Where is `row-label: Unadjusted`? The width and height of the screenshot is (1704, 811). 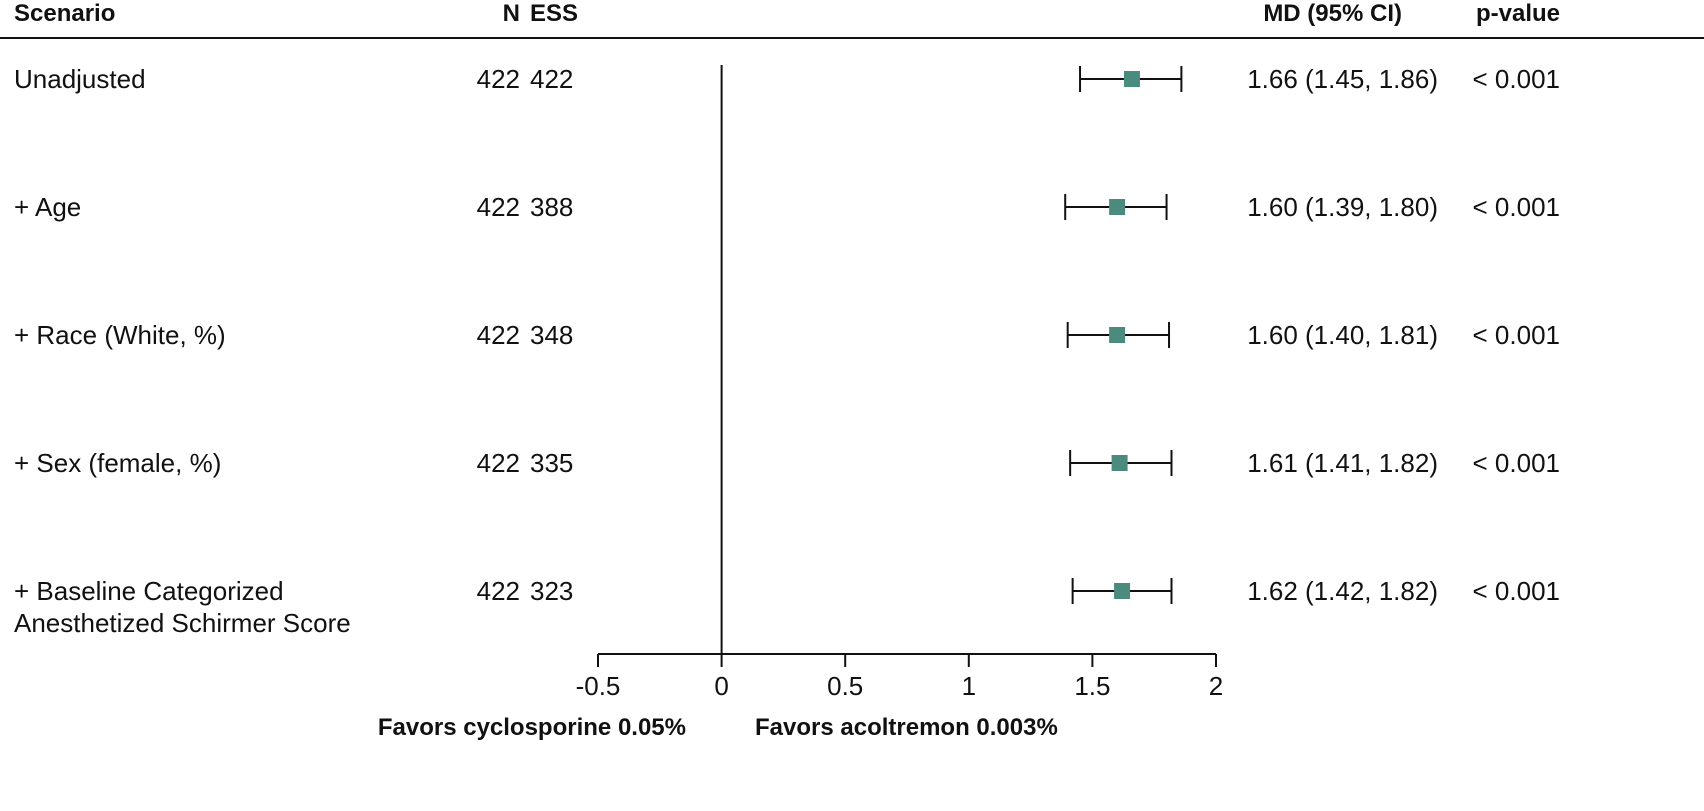 row-label: Unadjusted is located at coordinates (80, 79).